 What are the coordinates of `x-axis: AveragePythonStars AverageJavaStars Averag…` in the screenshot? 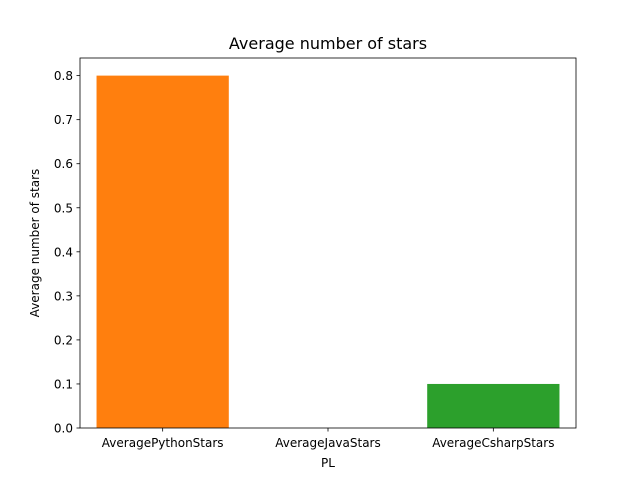 It's located at (328, 439).